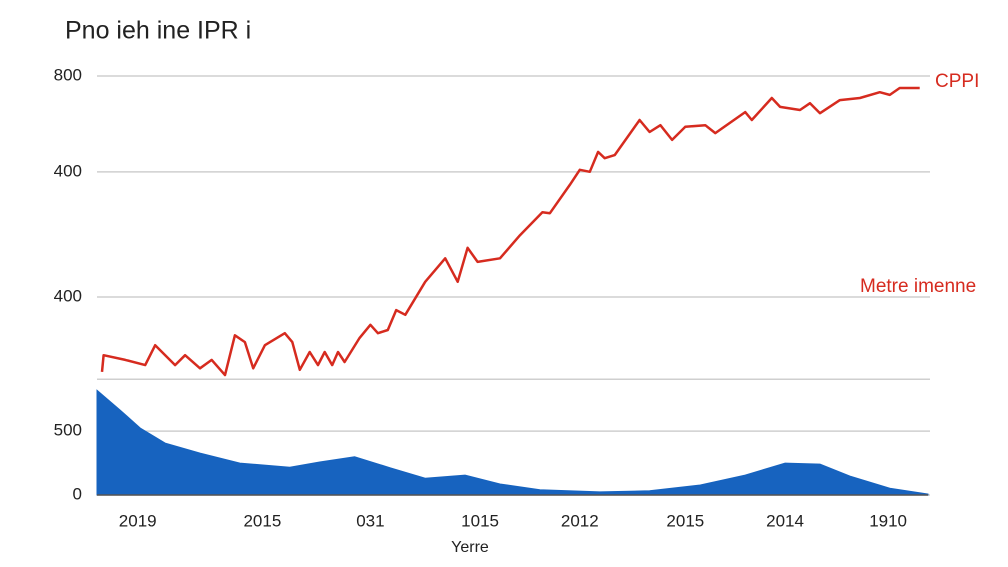 The height and width of the screenshot is (567, 1008). Describe the element at coordinates (138, 520) in the screenshot. I see `x-tick-label: 2019` at that location.